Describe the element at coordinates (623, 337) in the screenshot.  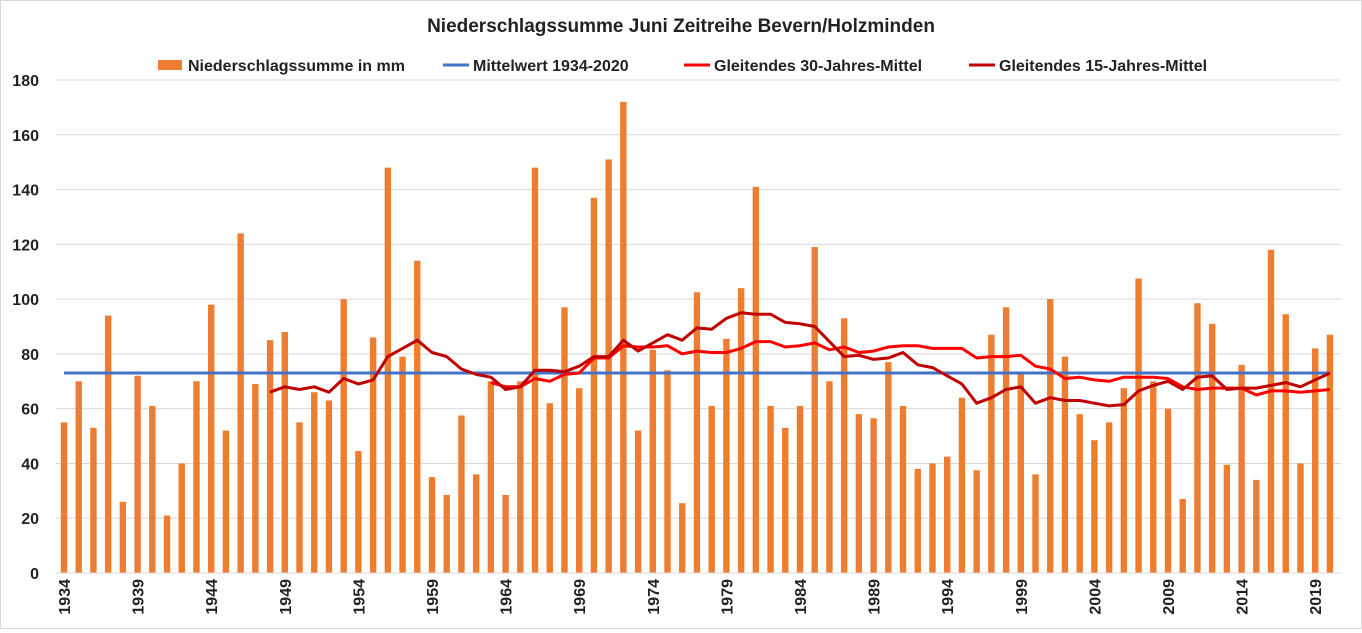
I see `bar-1972` at that location.